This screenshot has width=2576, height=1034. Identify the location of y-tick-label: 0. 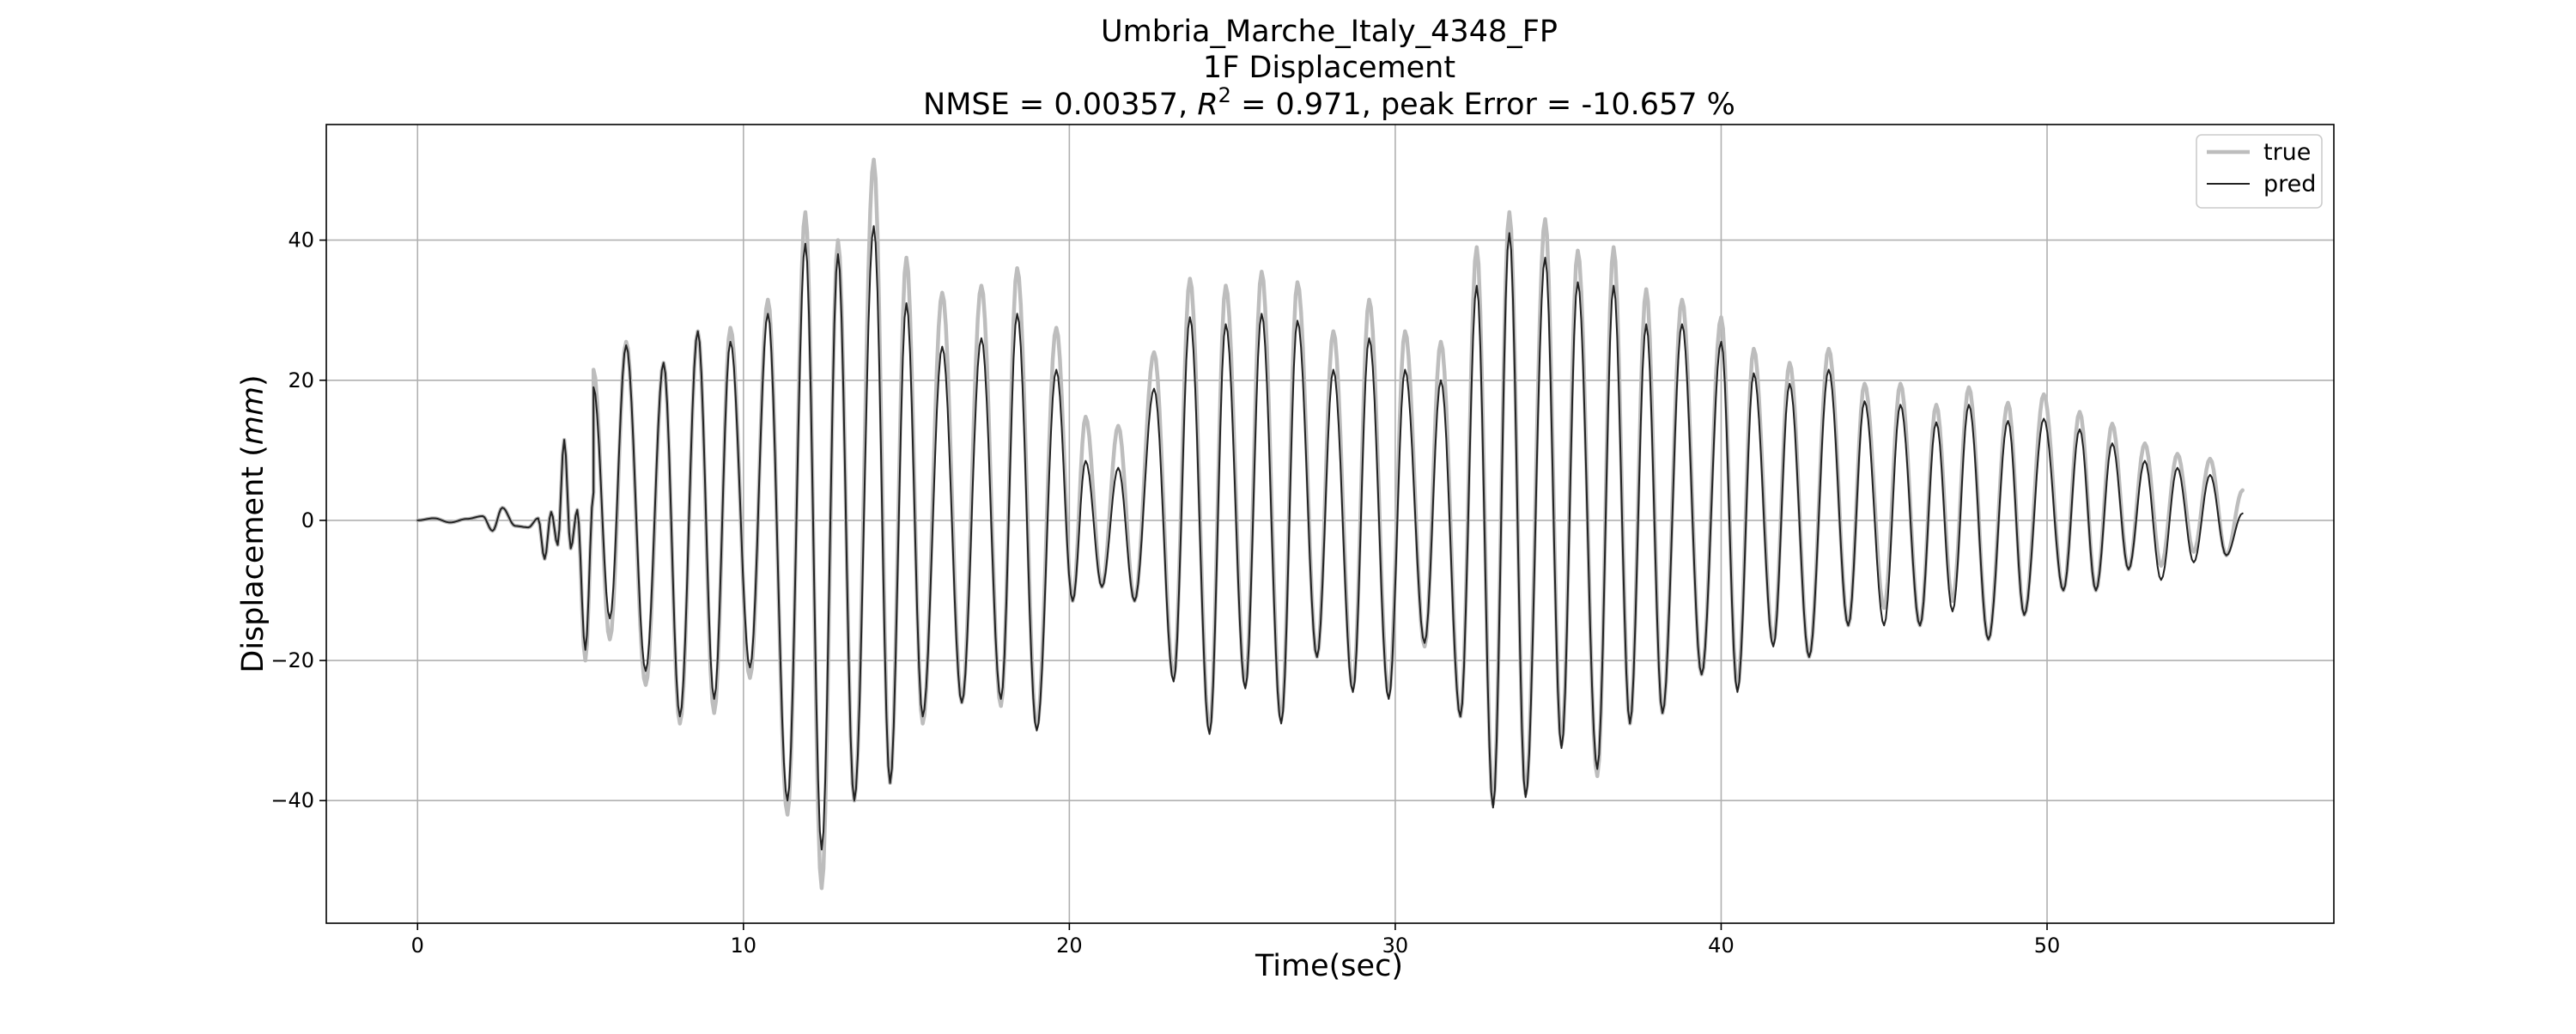
(307, 520).